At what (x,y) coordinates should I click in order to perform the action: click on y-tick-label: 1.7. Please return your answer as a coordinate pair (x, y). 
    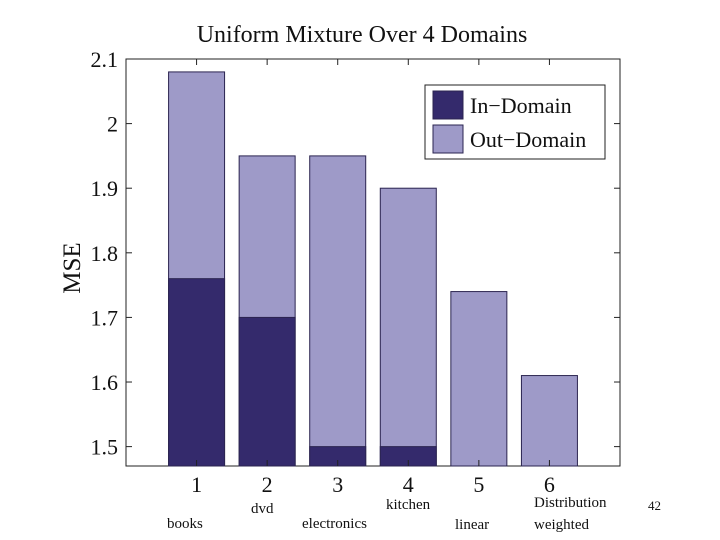
    Looking at the image, I should click on (105, 317).